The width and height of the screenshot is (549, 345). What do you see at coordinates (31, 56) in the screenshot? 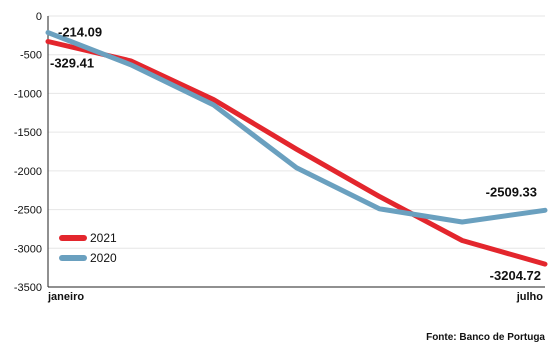
I see `y-tick-label: -500` at bounding box center [31, 56].